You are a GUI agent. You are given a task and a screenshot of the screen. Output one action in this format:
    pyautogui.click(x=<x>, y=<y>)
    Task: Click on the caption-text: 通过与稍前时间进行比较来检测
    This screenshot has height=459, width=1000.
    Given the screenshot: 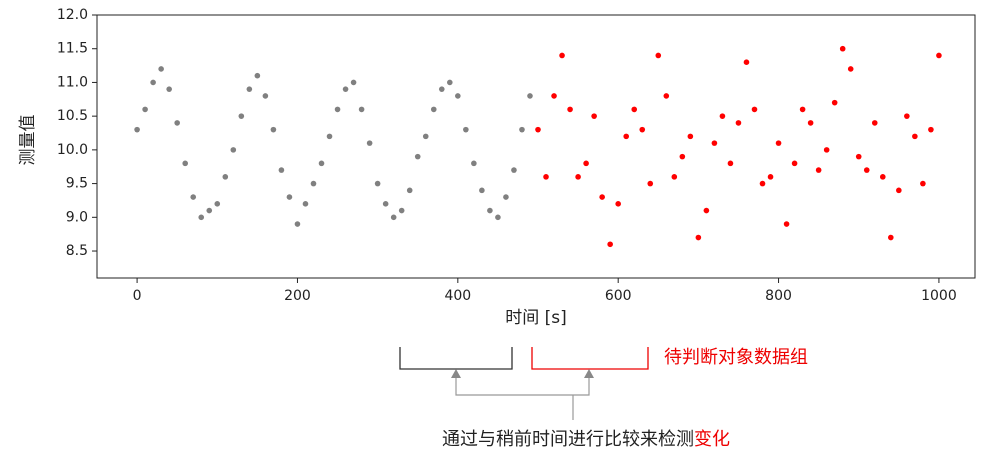 What is the action you would take?
    pyautogui.click(x=568, y=439)
    